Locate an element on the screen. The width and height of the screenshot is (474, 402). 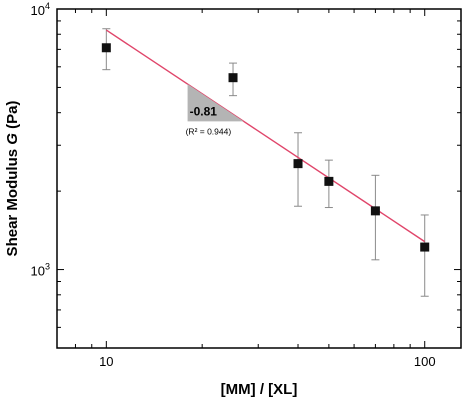
slope-label: -0.81 is located at coordinates (204, 111).